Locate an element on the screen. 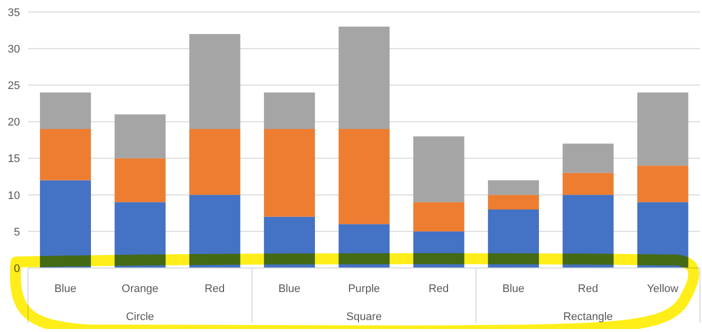  y-tick-label: 5 is located at coordinates (17, 232).